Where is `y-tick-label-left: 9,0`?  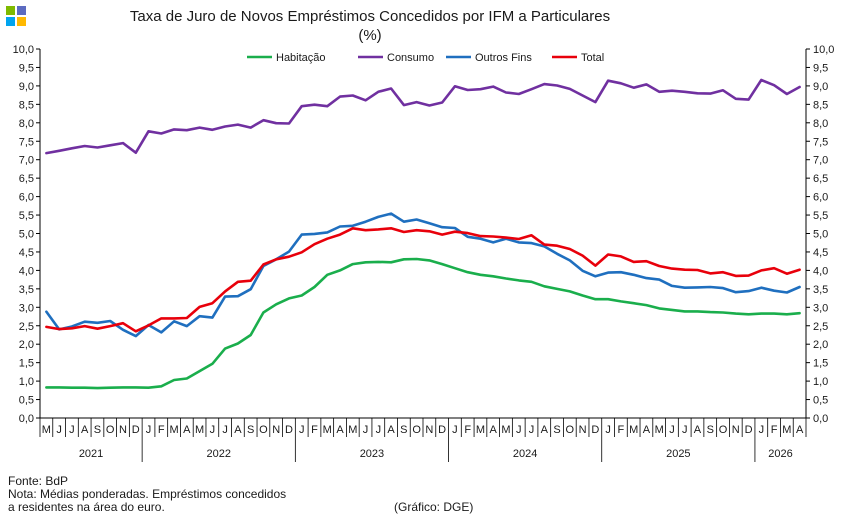
y-tick-label-left: 9,0 is located at coordinates (26, 87).